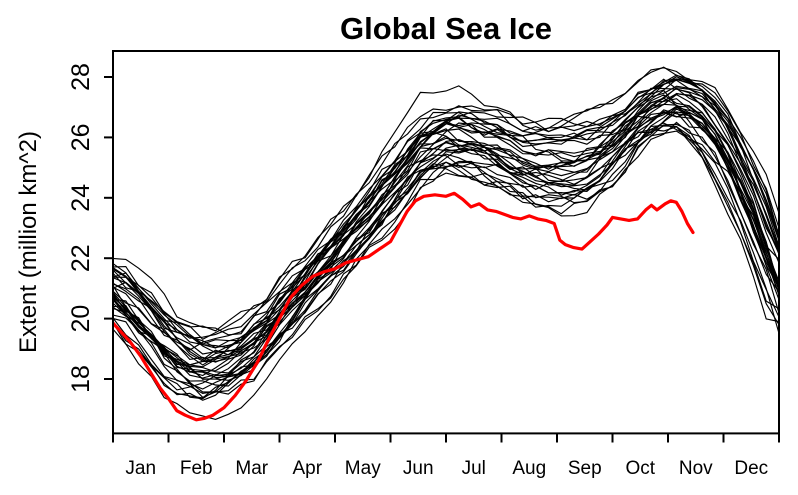 The width and height of the screenshot is (798, 495). Describe the element at coordinates (81, 77) in the screenshot. I see `y-tick-label: 28` at that location.